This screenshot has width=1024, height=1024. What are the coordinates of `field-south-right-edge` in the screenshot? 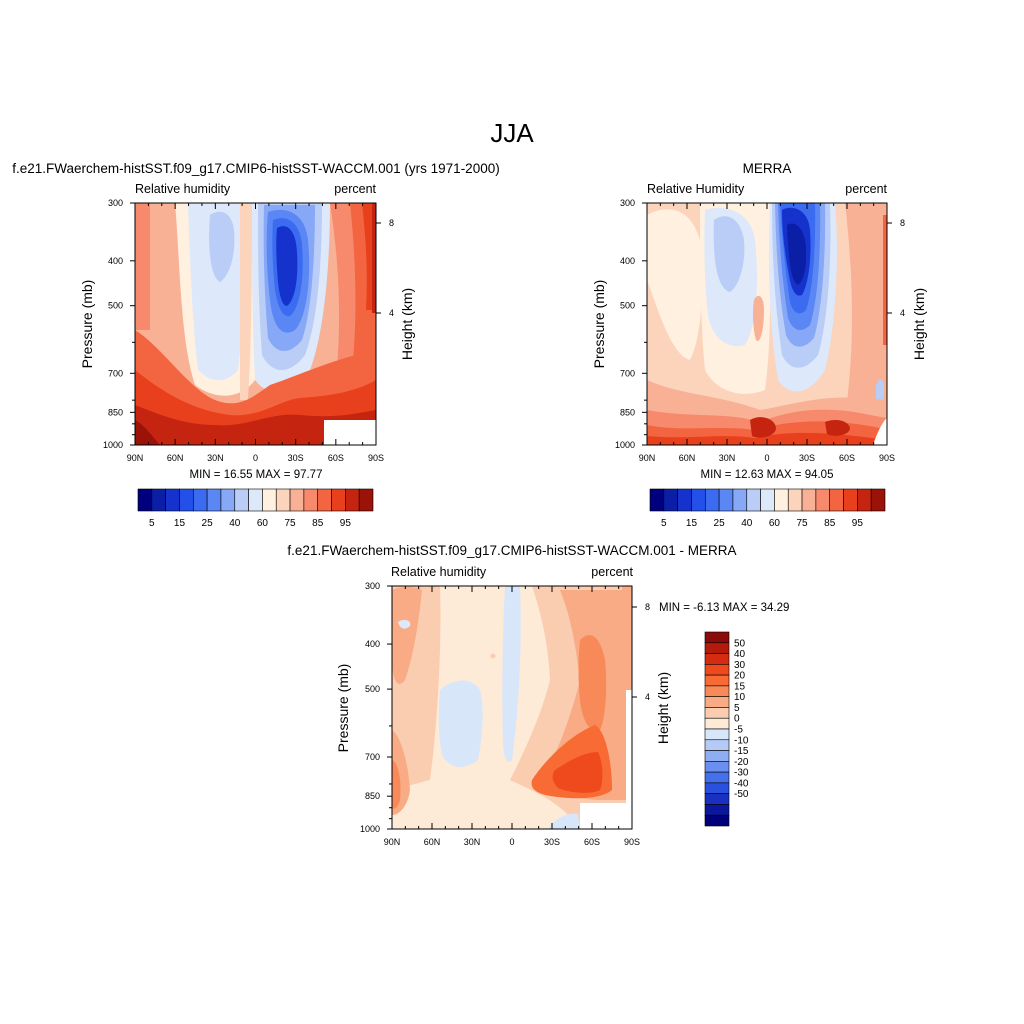 It's located at (374, 258).